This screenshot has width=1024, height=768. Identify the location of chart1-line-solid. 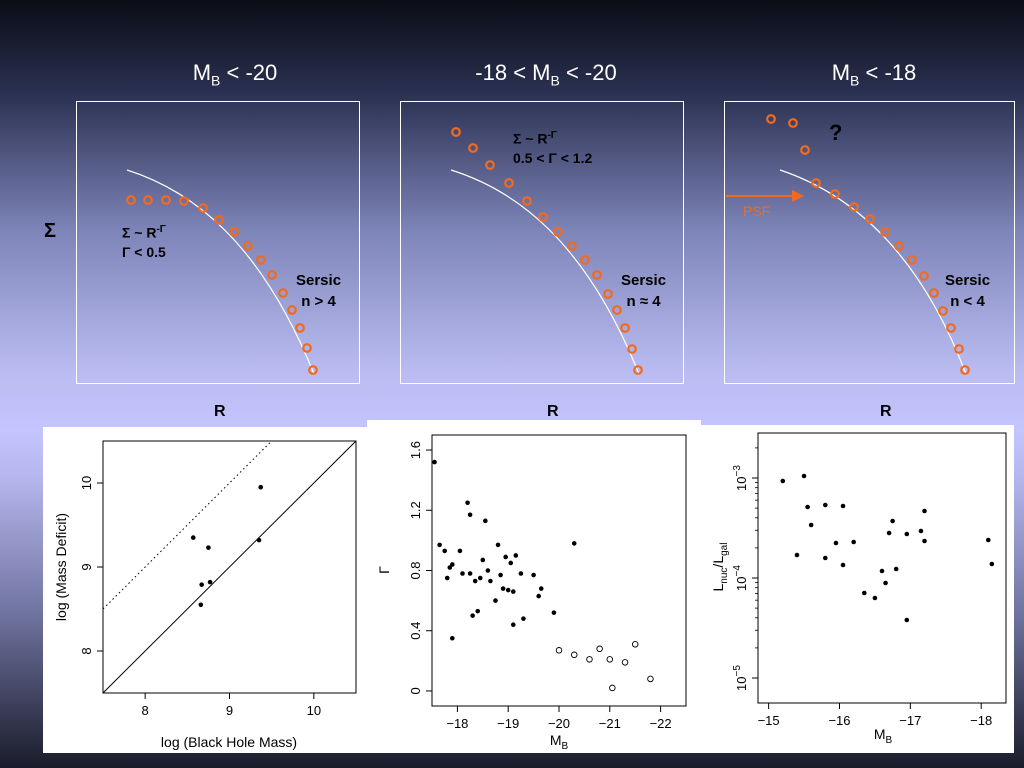
(229, 567).